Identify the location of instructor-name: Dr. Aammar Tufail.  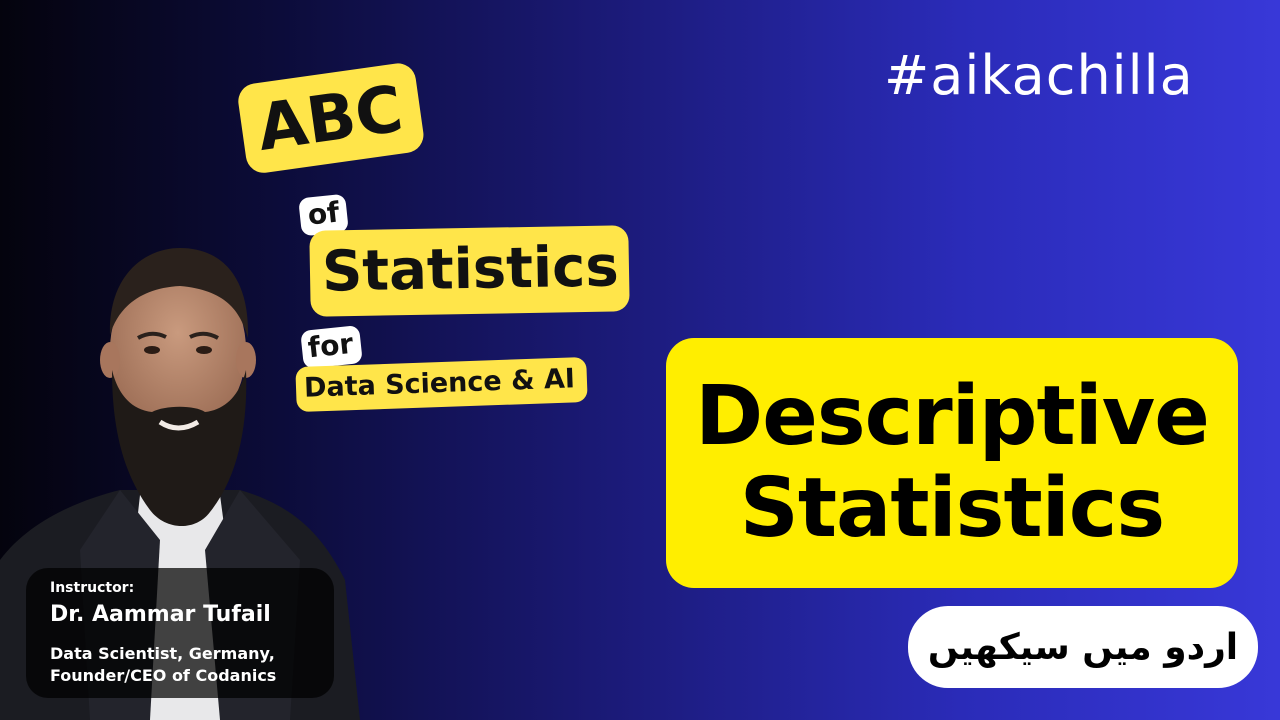
(160, 614).